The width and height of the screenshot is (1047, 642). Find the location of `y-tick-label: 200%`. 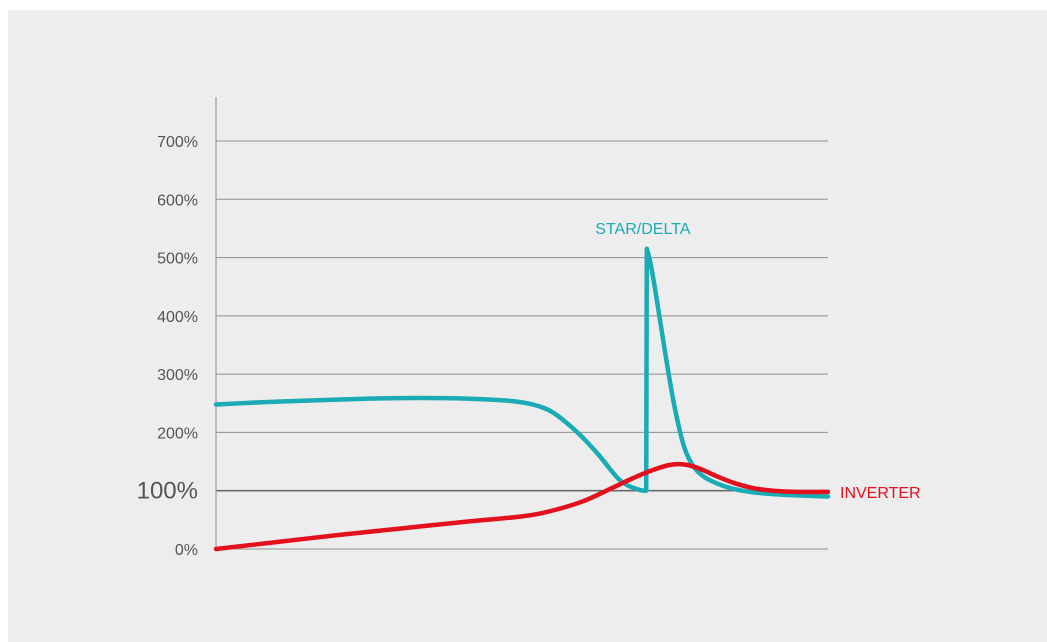

y-tick-label: 200% is located at coordinates (177, 433).